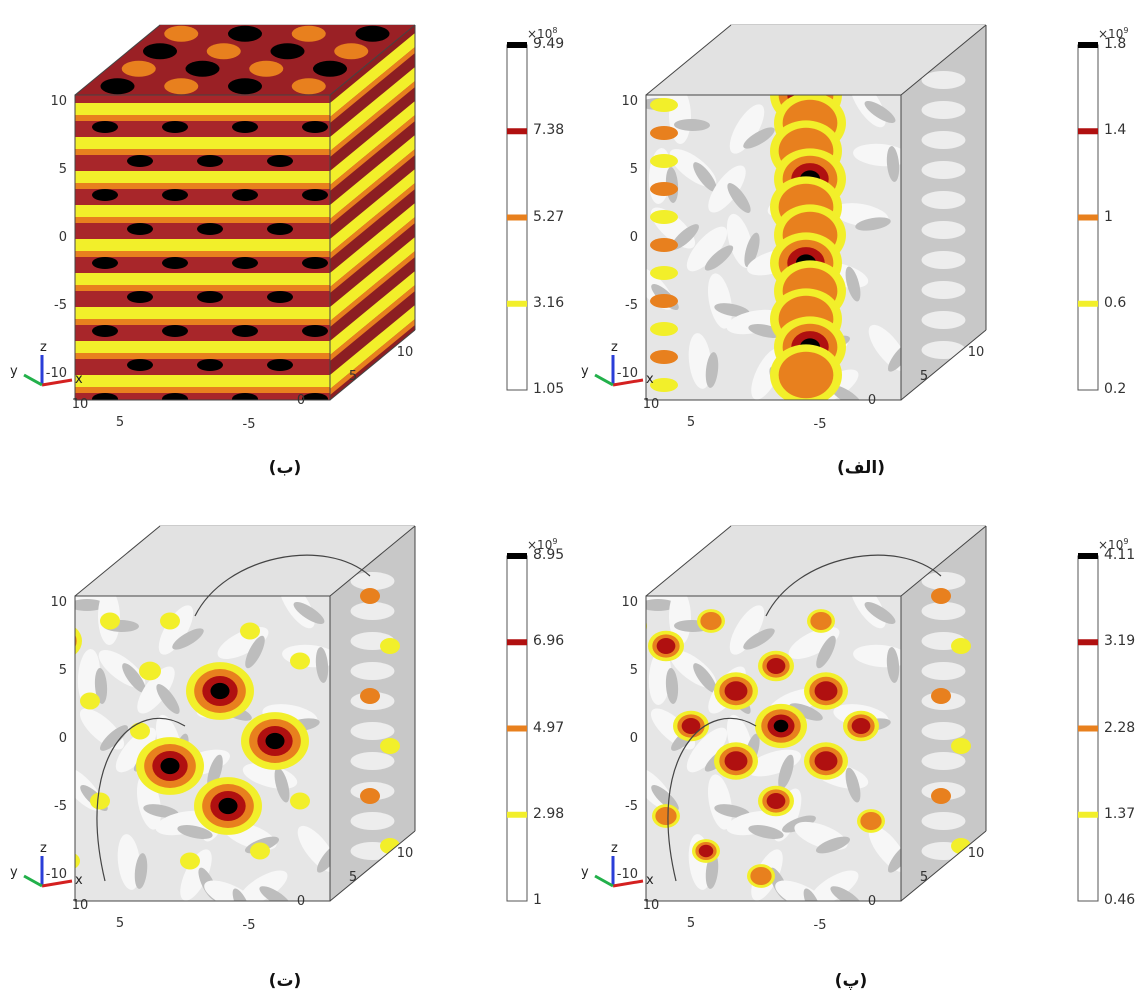  I want to click on plot-3d-alef: 10 5 0 -5 -10 10 5 0 -5 10 5 z x y, so click(784, 228).